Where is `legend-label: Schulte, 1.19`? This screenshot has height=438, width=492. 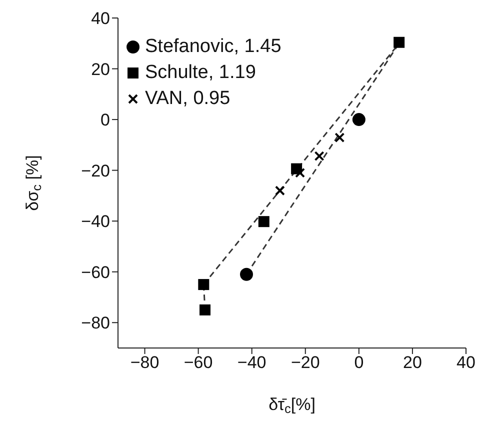
legend-label: Schulte, 1.19 is located at coordinates (200, 73).